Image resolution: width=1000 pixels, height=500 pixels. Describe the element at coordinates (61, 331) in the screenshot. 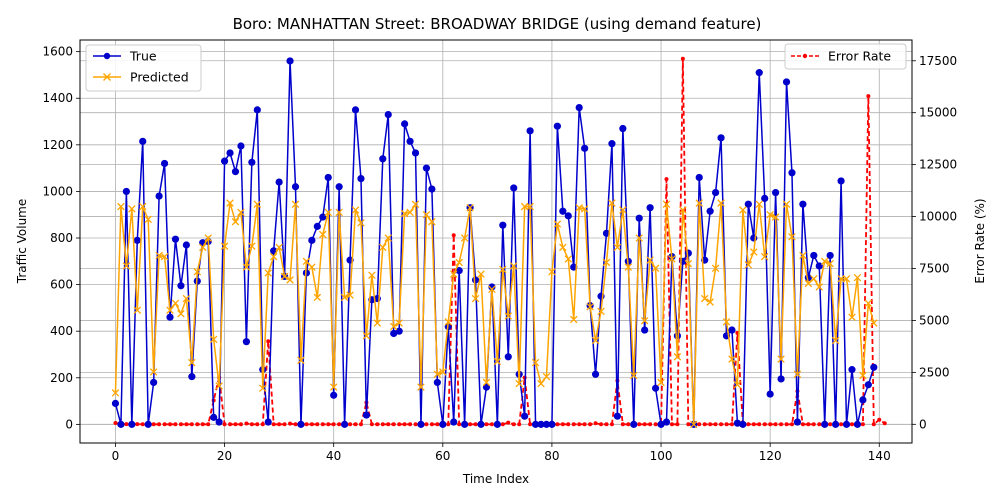

I see `y-tick-label: 400` at that location.